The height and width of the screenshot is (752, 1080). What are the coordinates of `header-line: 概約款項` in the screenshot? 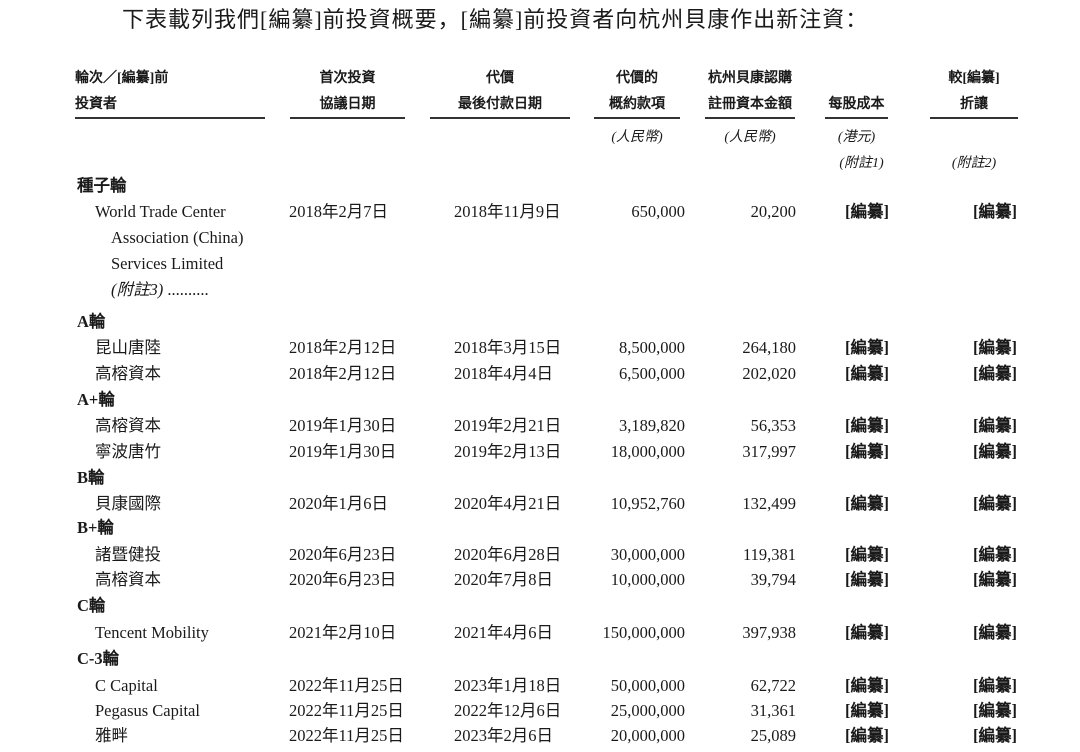 It's located at (637, 104).